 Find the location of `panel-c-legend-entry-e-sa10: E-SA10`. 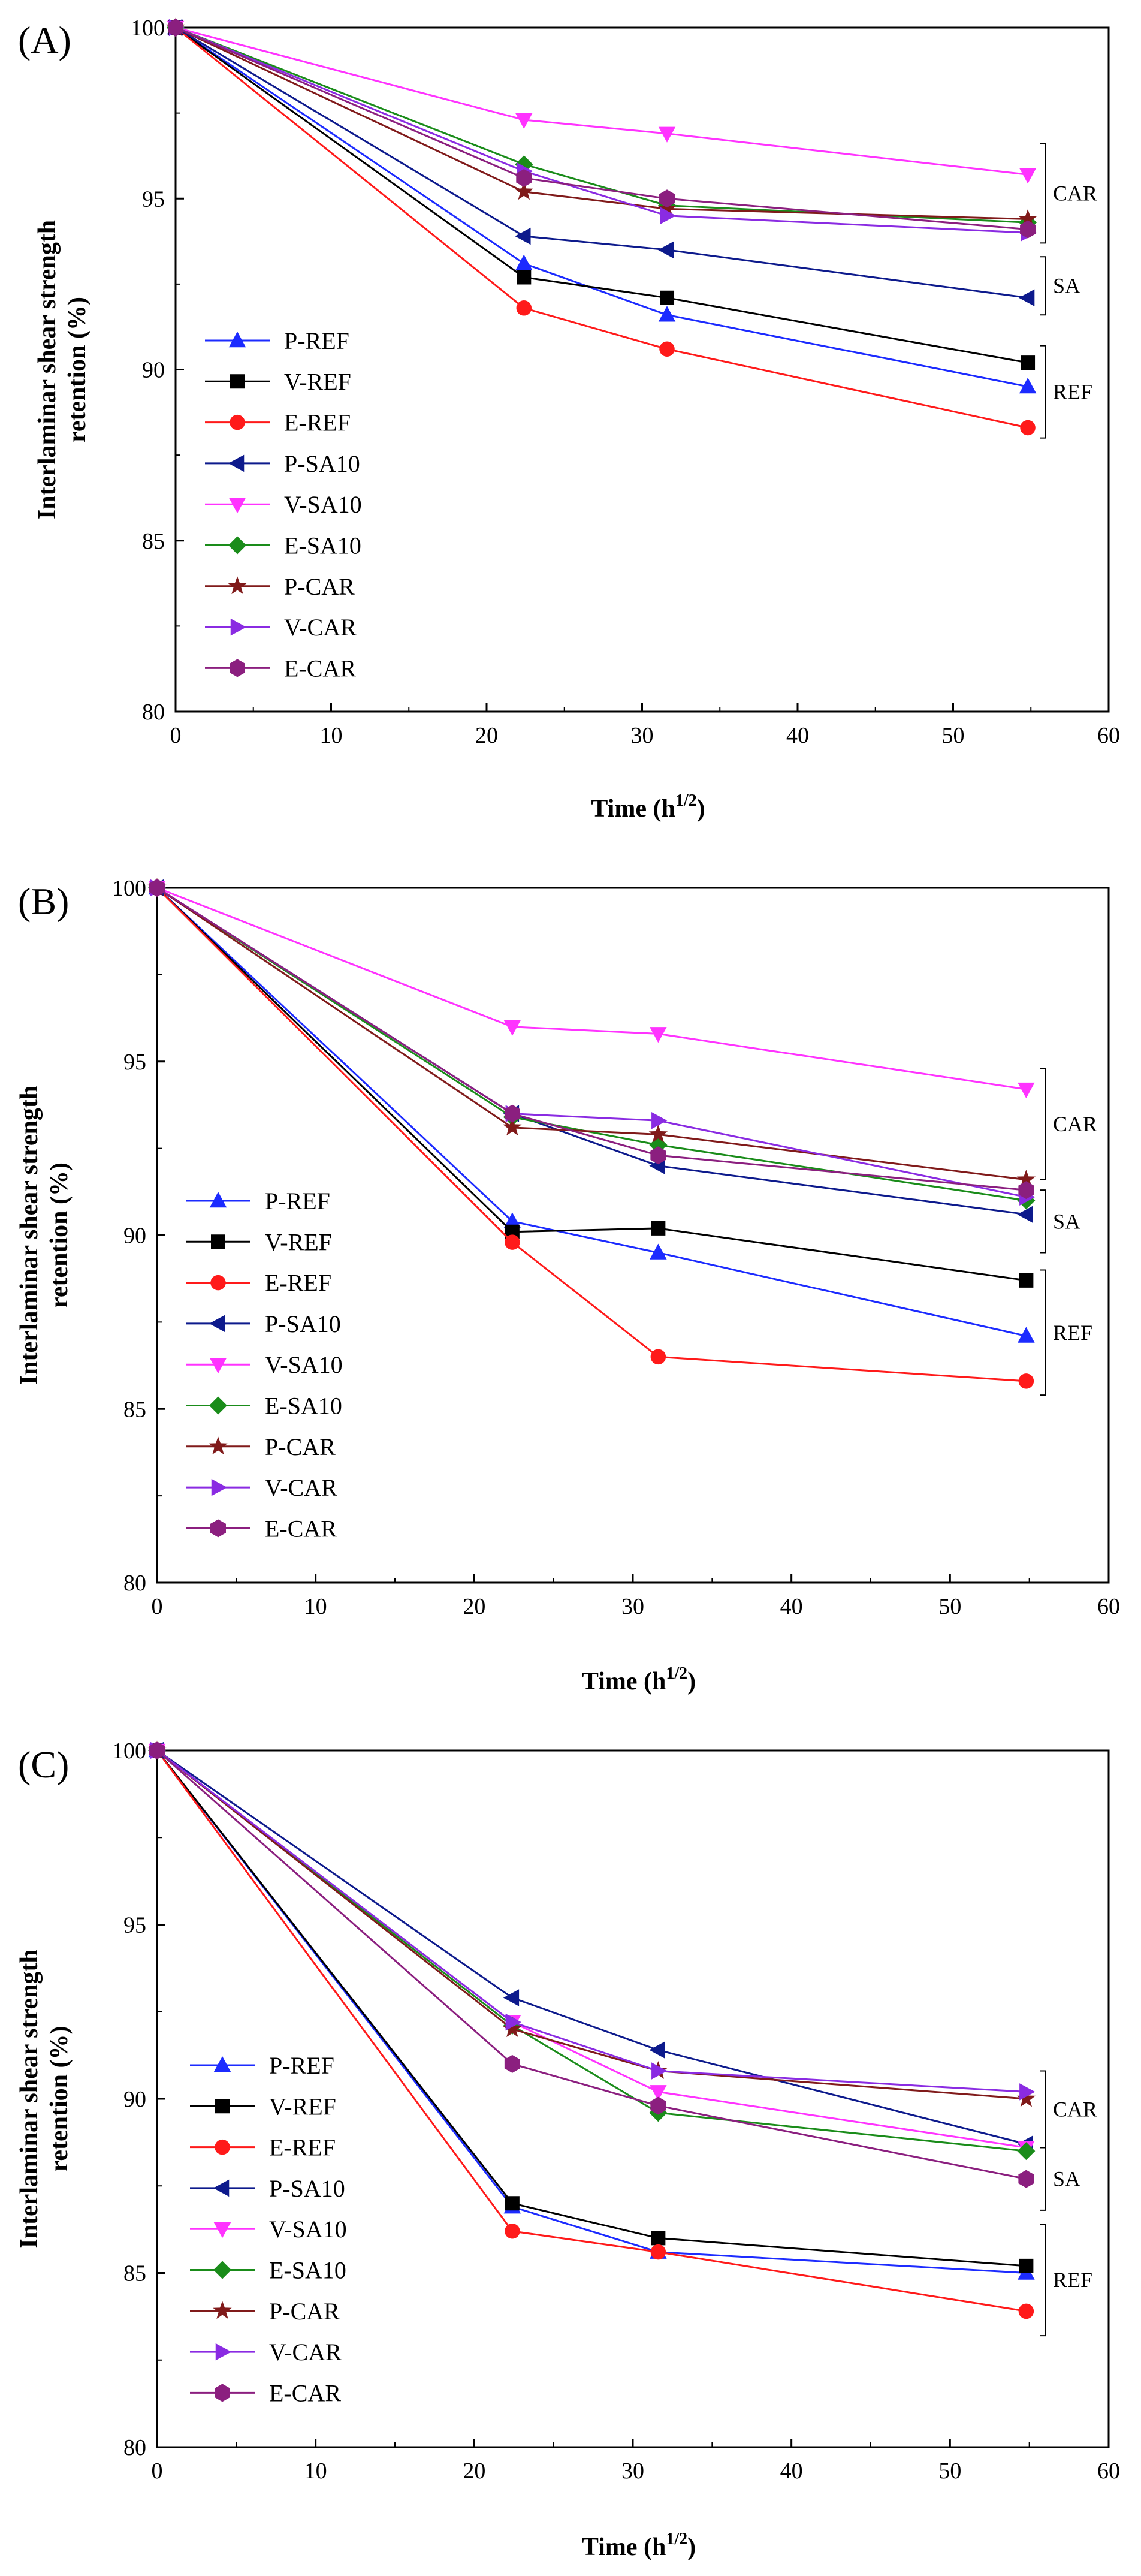

panel-c-legend-entry-e-sa10: E-SA10 is located at coordinates (268, 2270).